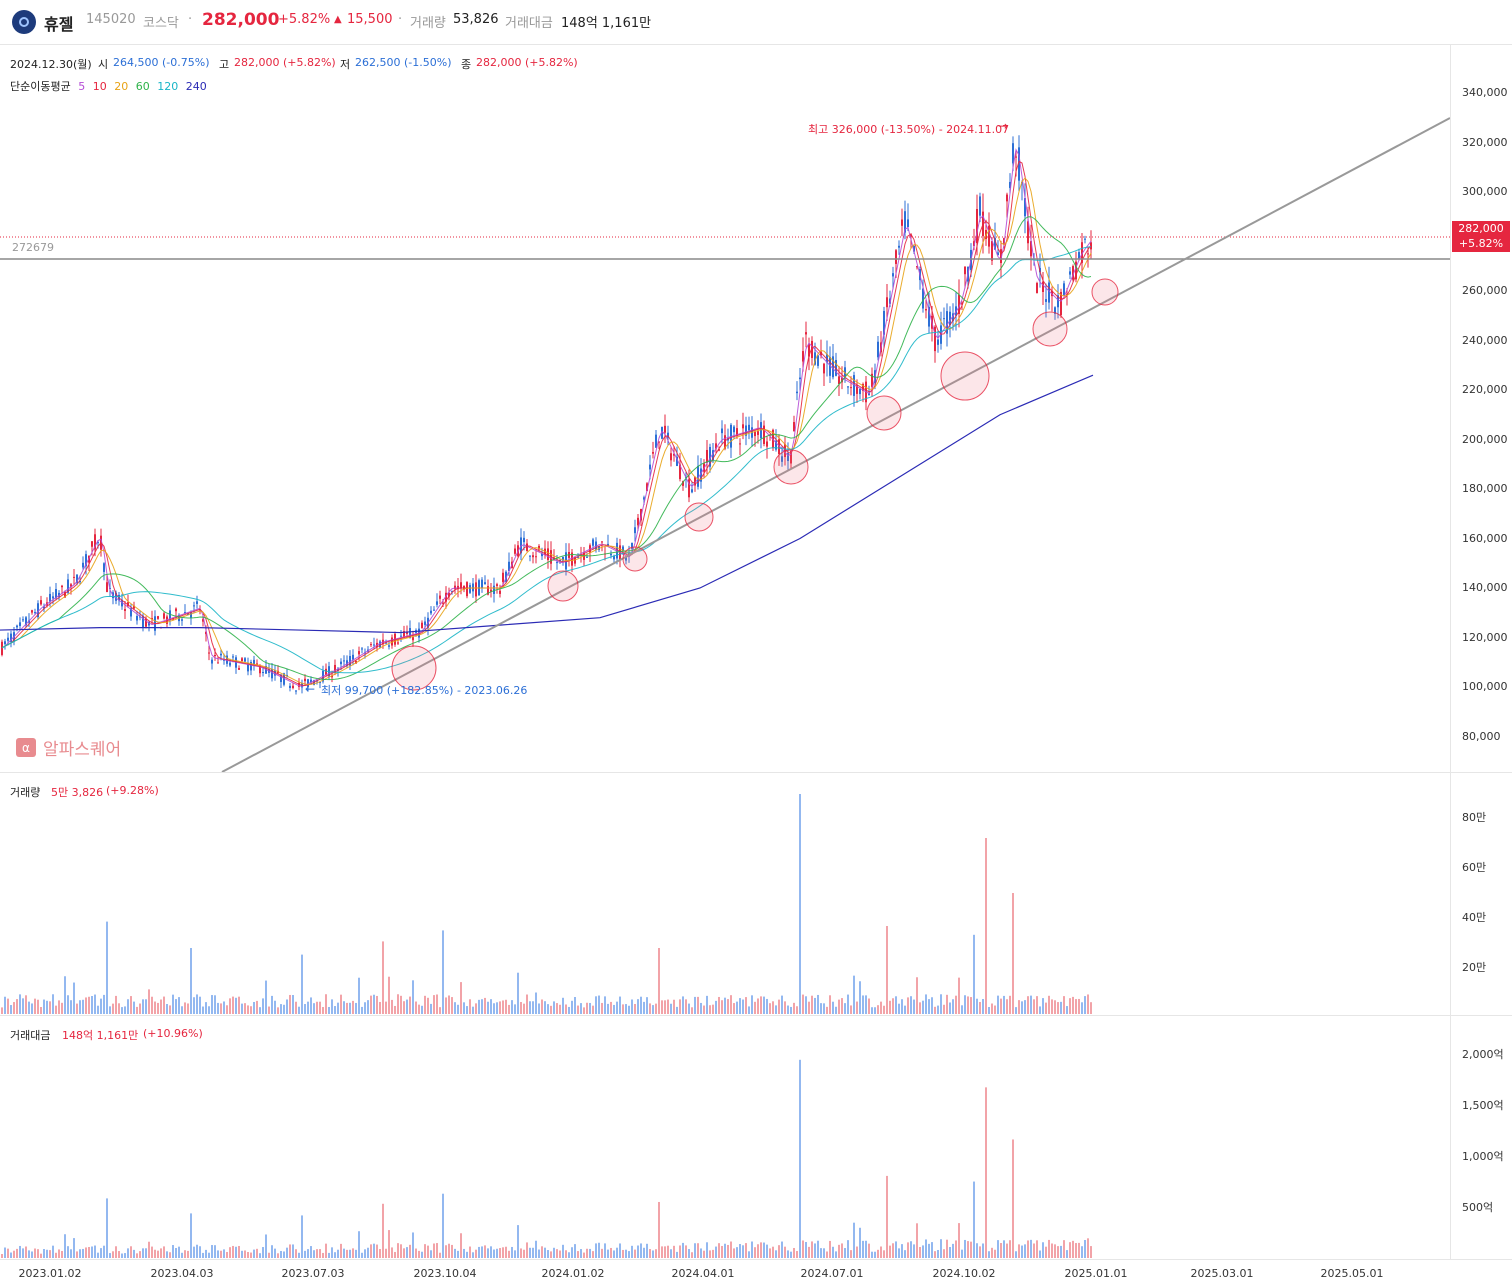  What do you see at coordinates (108, 86) in the screenshot?
I see `ma-legend: 단순이동평균 5 10 20 60 120 240` at bounding box center [108, 86].